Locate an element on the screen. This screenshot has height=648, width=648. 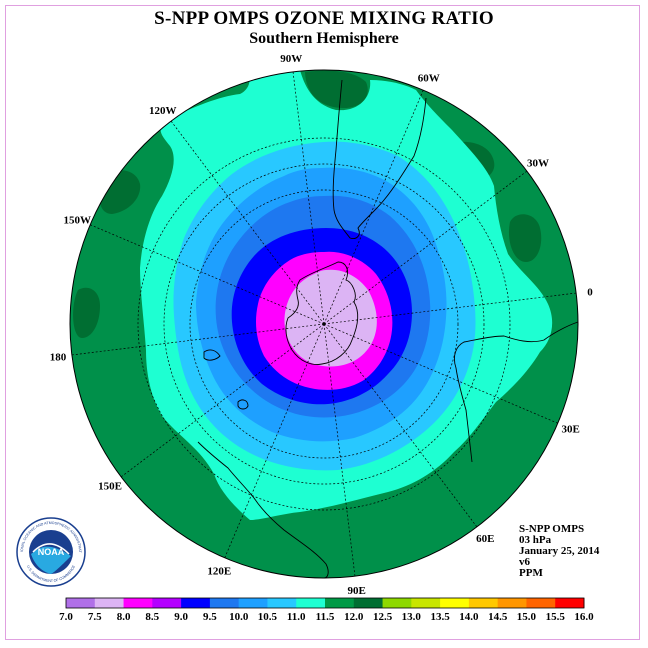
legend-tick-label: 8.0 is located at coordinates (124, 617).